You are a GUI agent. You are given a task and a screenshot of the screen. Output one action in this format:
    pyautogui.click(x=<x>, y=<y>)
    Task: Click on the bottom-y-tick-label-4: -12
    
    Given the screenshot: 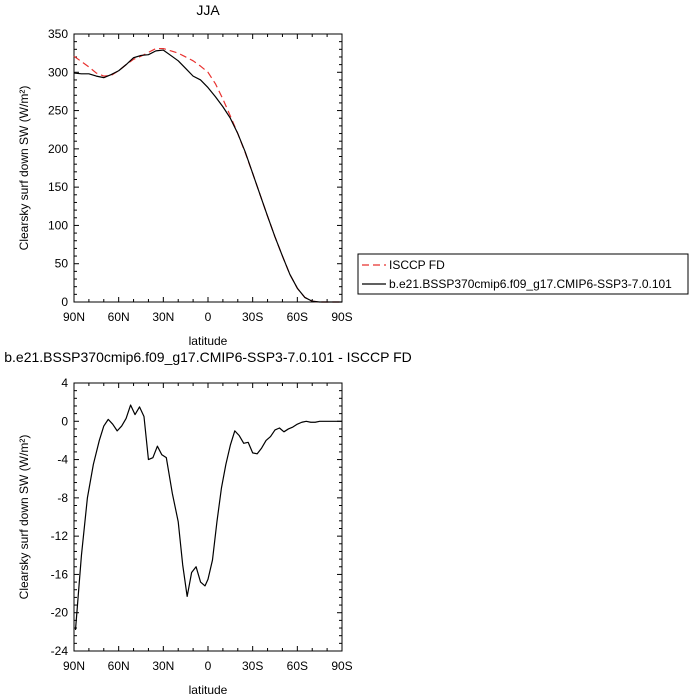 What is the action you would take?
    pyautogui.click(x=60, y=536)
    